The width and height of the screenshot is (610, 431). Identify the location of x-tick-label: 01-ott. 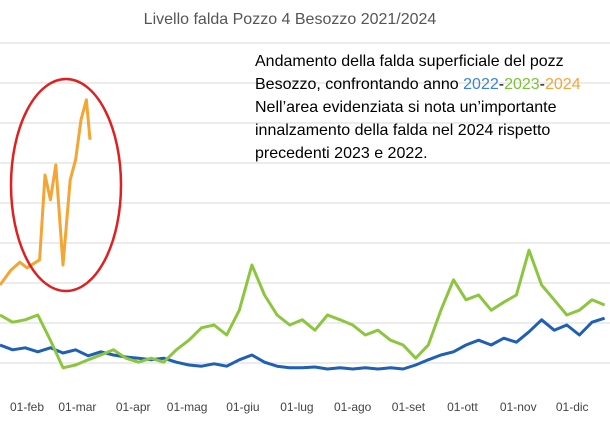
(462, 407).